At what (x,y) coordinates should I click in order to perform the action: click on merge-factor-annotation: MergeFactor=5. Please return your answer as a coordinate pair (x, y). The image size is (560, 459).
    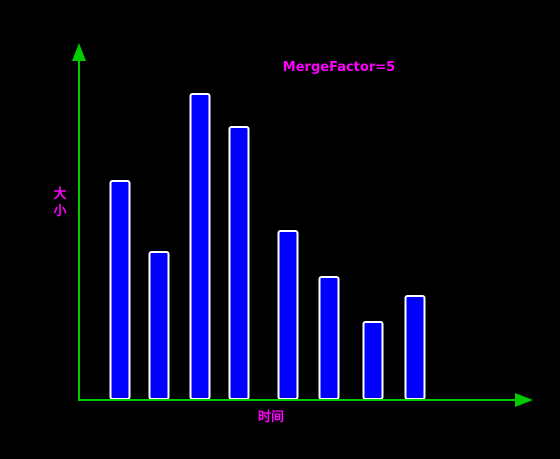
    Looking at the image, I should click on (339, 67).